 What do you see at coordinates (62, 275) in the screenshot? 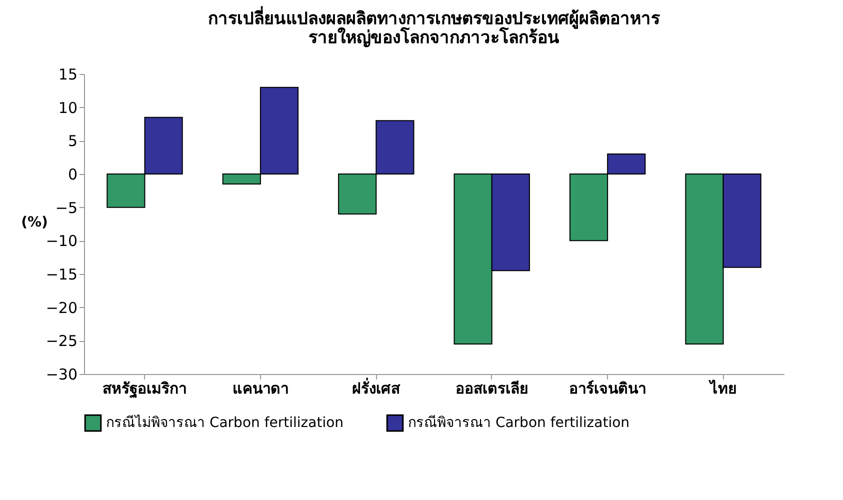
I see `y-tick-label: −15` at bounding box center [62, 275].